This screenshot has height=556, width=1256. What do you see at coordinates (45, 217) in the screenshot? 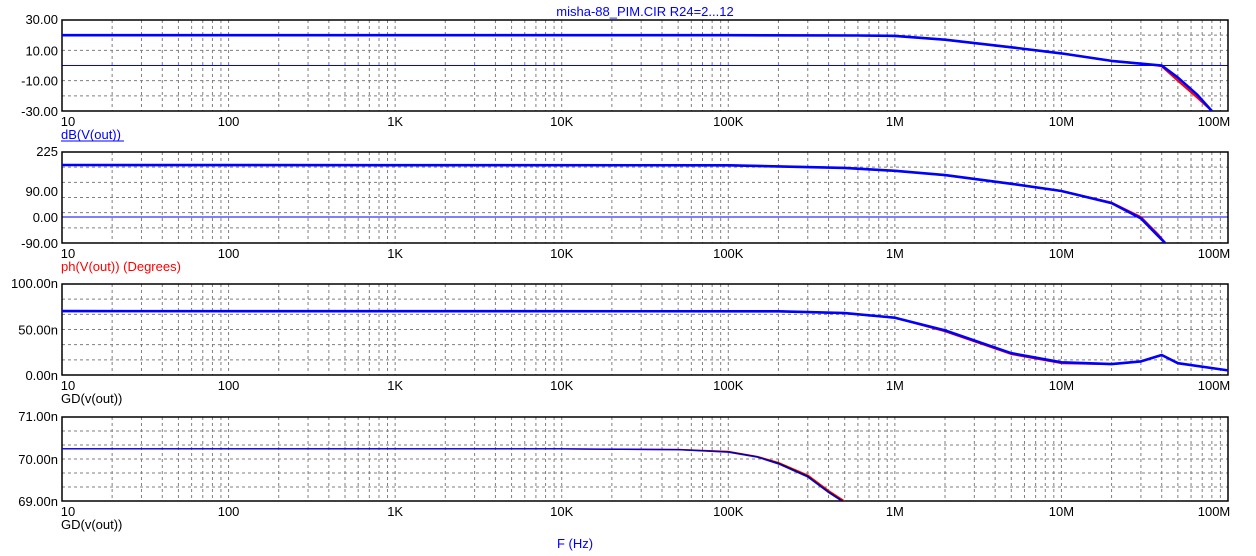
I see `y-tick-label: 0.00` at bounding box center [45, 217].